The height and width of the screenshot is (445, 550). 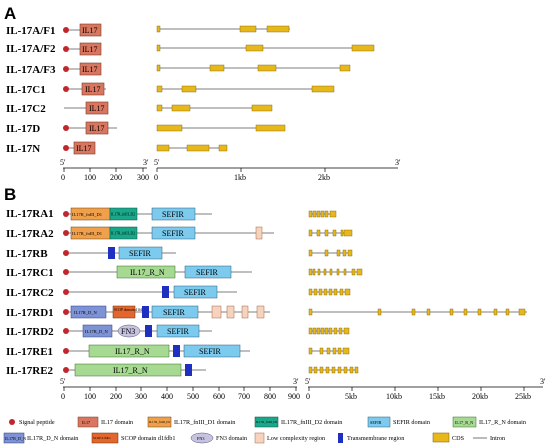 What do you see at coordinates (102, 438) in the screenshot?
I see `legend-scop-box-label: SCOP d1fdb1` at bounding box center [102, 438].